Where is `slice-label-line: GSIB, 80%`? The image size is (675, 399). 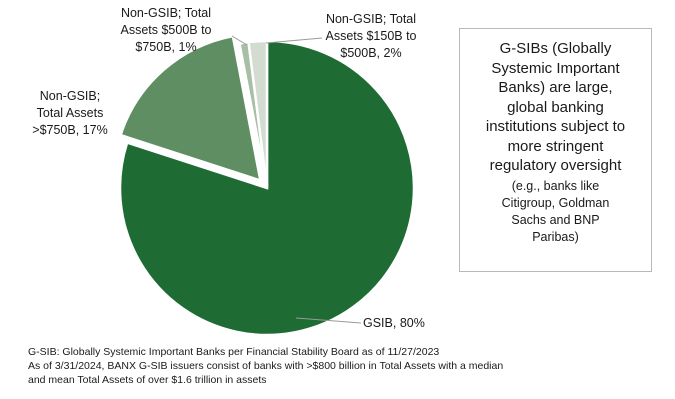
slice-label-line: GSIB, 80% is located at coordinates (394, 323).